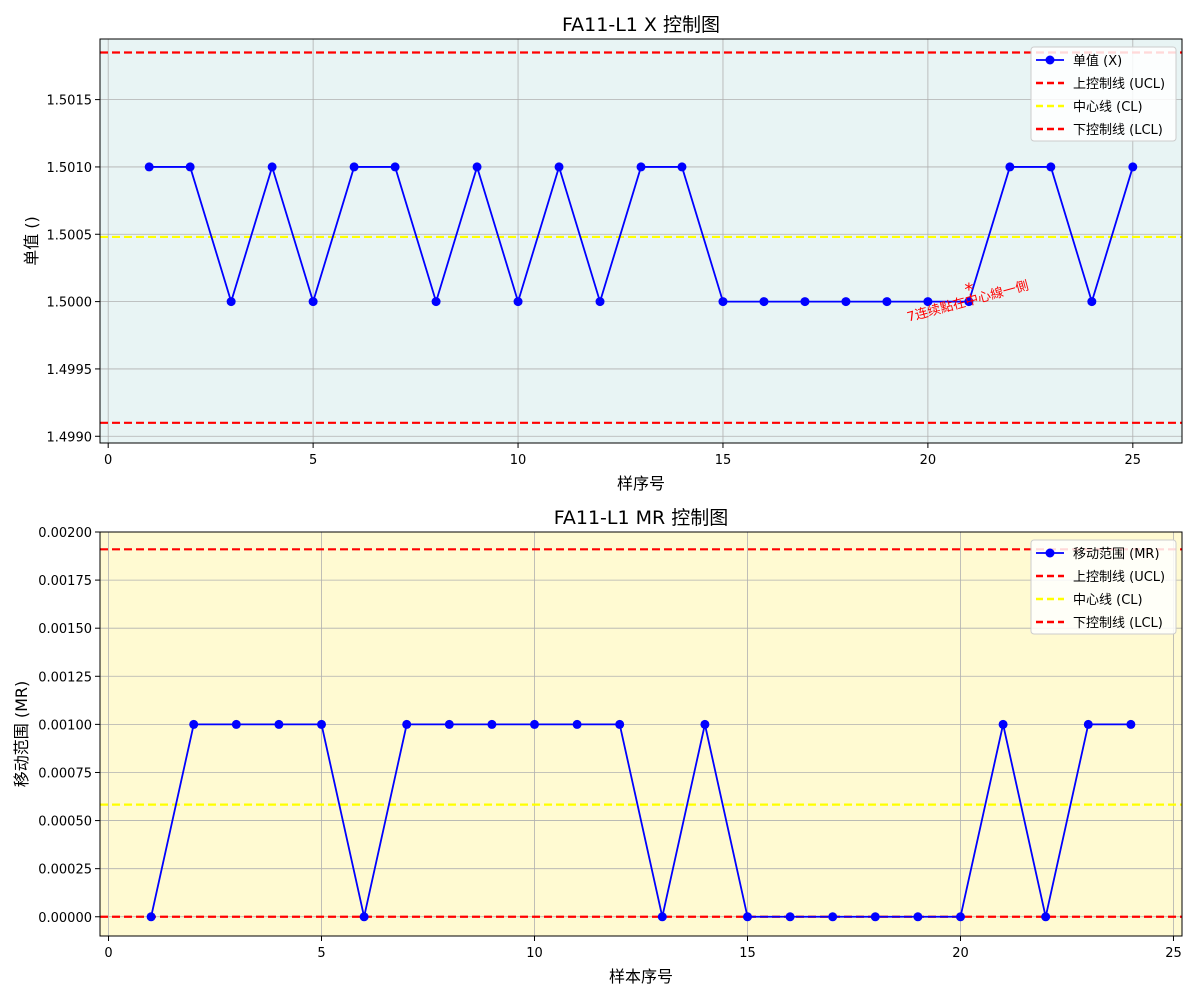 Image resolution: width=1200 pixels, height=1000 pixels. What do you see at coordinates (70, 303) in the screenshot?
I see `y-tick-label: 1.5000` at bounding box center [70, 303].